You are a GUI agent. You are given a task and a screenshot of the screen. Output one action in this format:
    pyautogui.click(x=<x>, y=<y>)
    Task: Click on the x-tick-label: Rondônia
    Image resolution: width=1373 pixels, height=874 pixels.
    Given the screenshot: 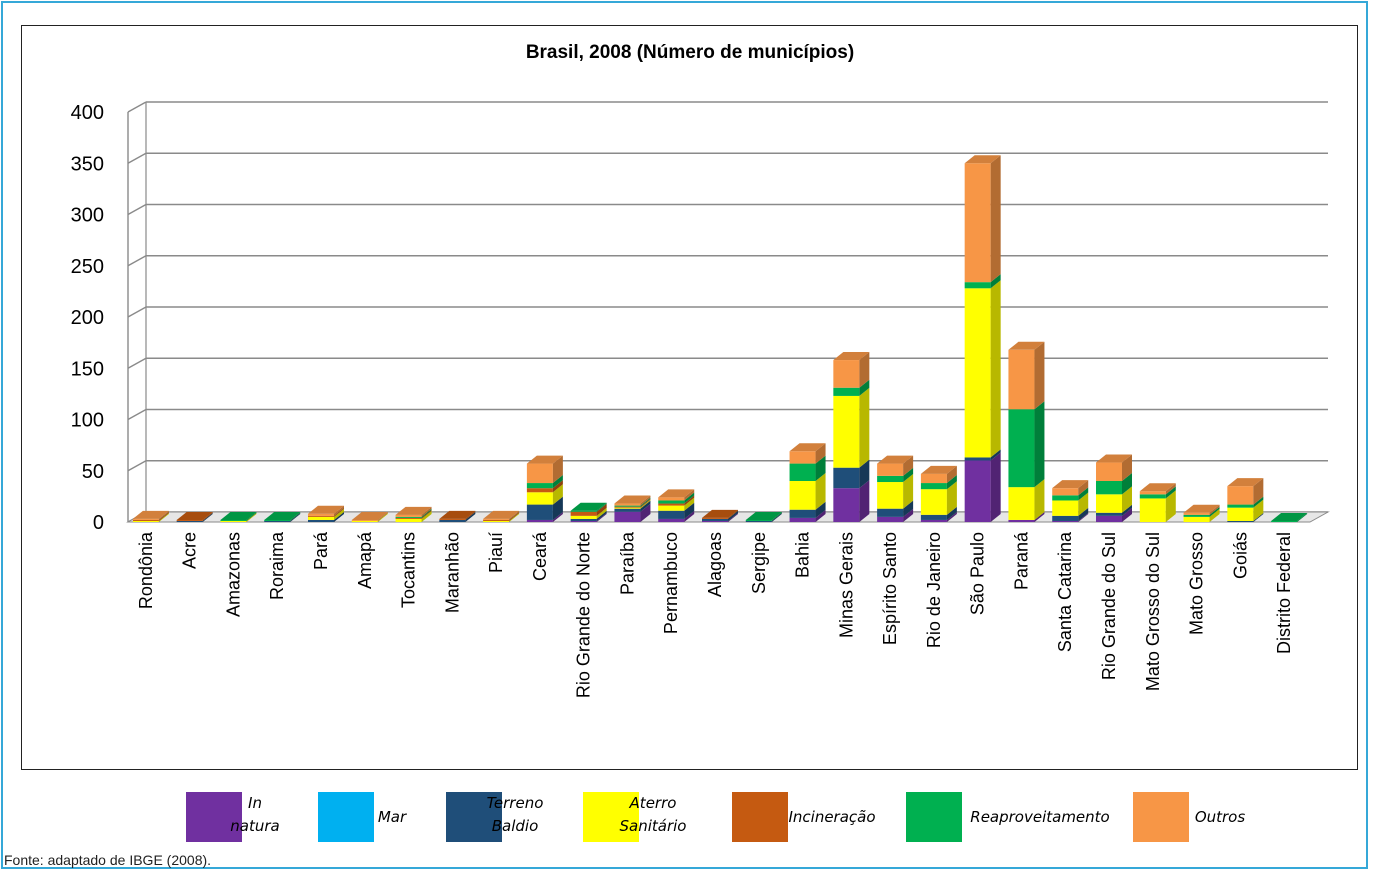 What is the action you would take?
    pyautogui.click(x=146, y=570)
    